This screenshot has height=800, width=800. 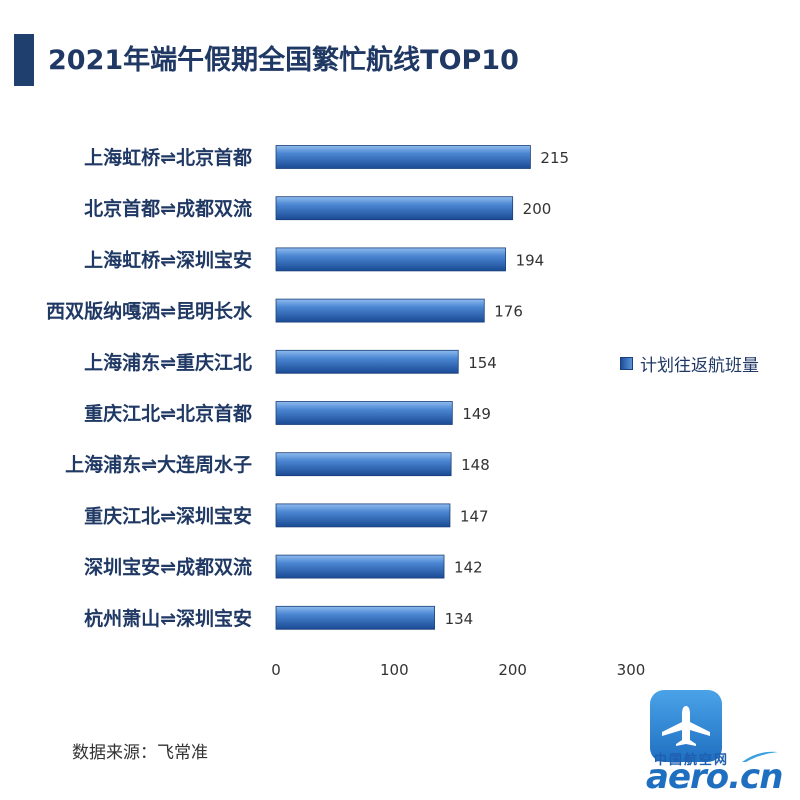 I want to click on value-label: 194, so click(x=530, y=260).